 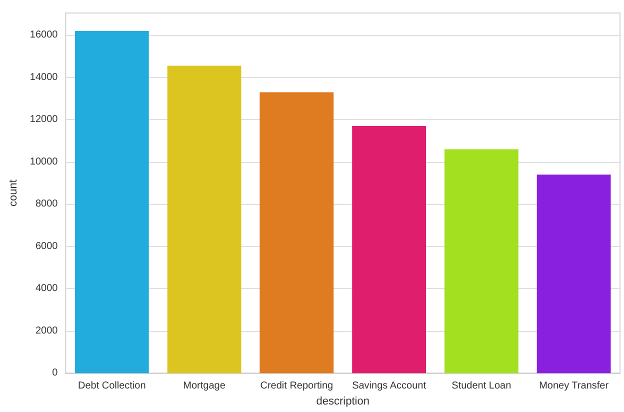 I want to click on y-tick-label: 8000, so click(x=46, y=204).